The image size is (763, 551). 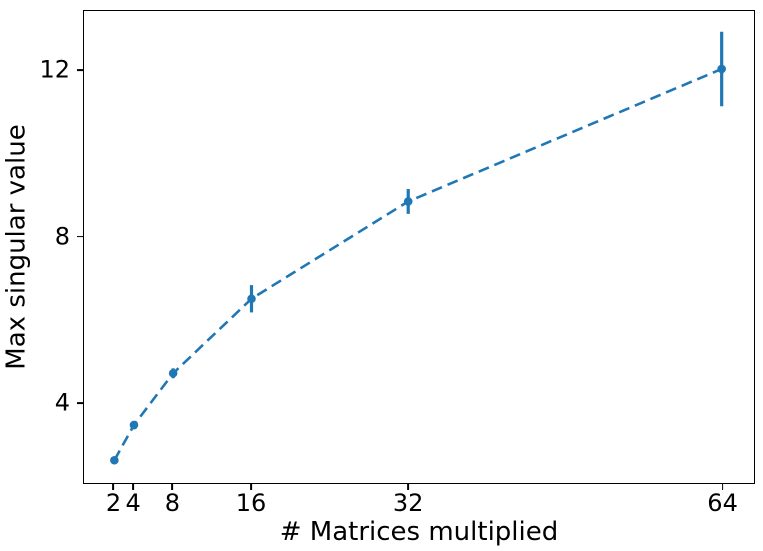 What do you see at coordinates (62, 236) in the screenshot?
I see `y-tick-label: 8` at bounding box center [62, 236].